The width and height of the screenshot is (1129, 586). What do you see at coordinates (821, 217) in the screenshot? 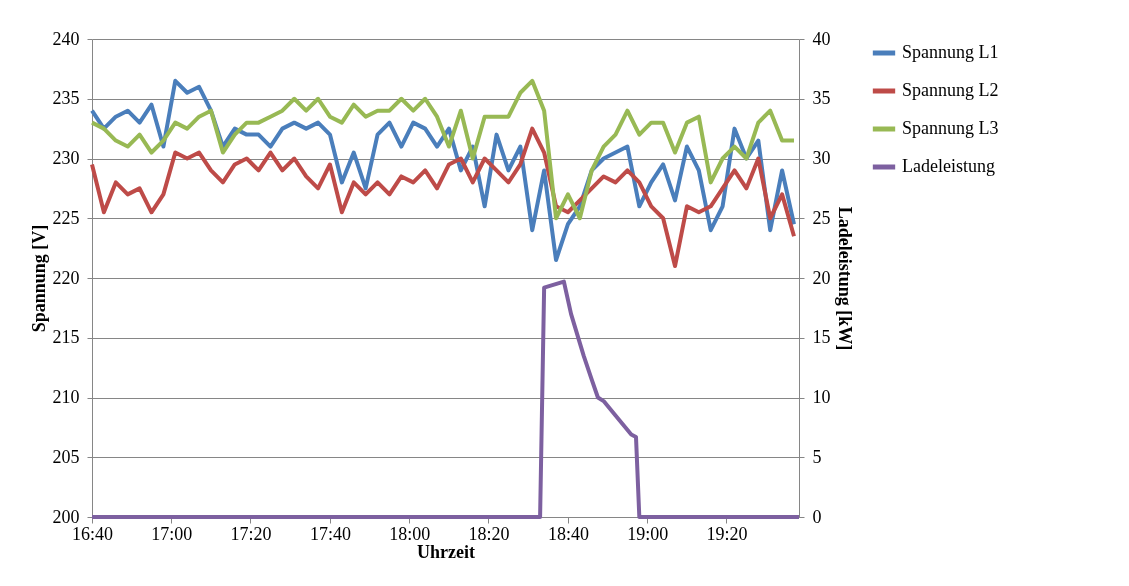
I see `y2-tick-label: 25` at bounding box center [821, 217].